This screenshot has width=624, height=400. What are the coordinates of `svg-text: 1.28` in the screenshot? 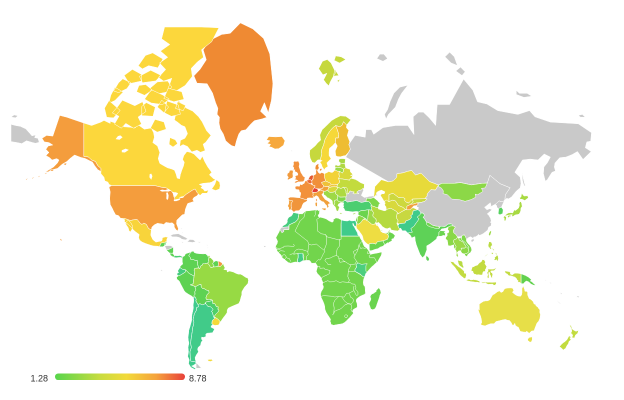 It's located at (39, 379).